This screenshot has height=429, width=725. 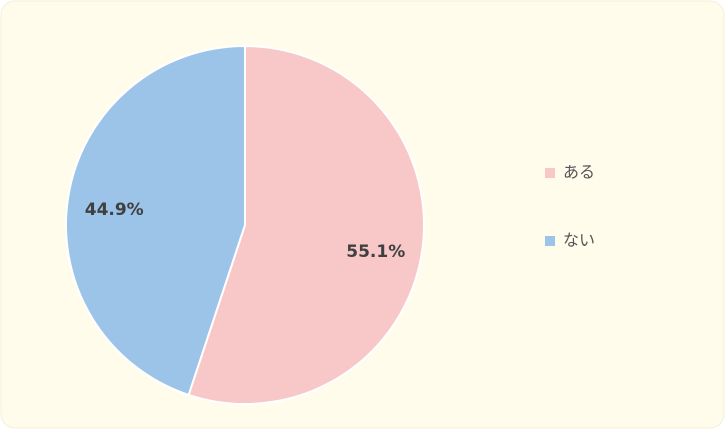 What do you see at coordinates (375, 252) in the screenshot?
I see `value-label: 55.1%` at bounding box center [375, 252].